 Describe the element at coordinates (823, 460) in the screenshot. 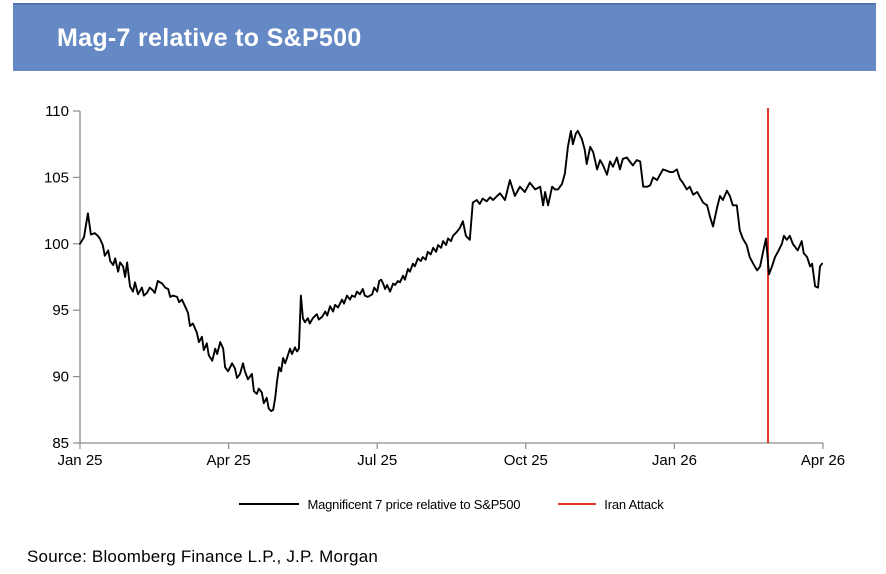

I see `x-tick-label: Apr 26` at that location.